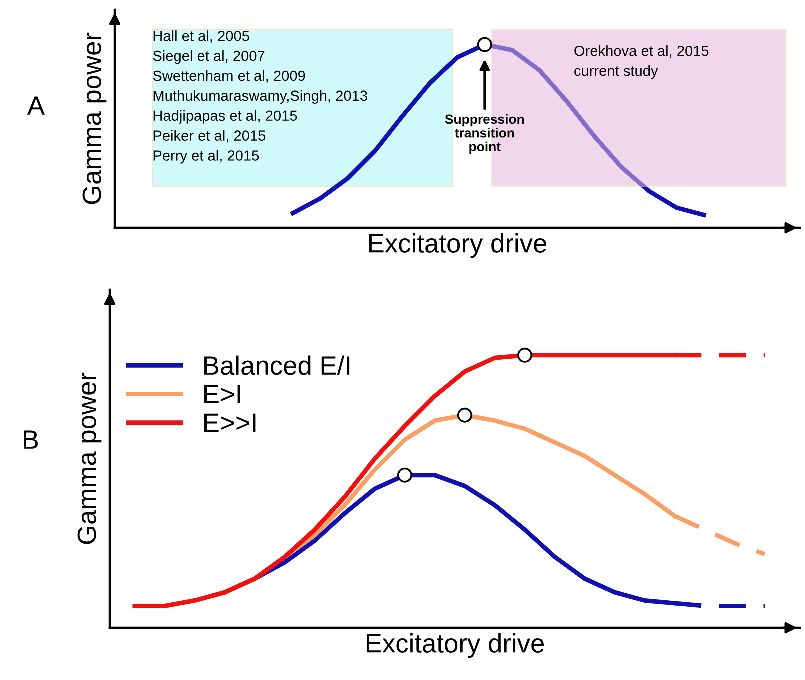  Describe the element at coordinates (484, 134) in the screenshot. I see `annotation: Suppression transition point` at that location.